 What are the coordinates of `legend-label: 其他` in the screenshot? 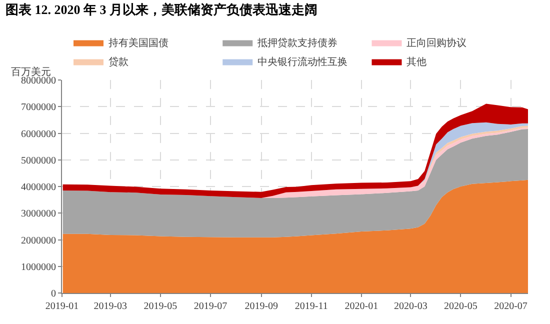 It's located at (416, 62).